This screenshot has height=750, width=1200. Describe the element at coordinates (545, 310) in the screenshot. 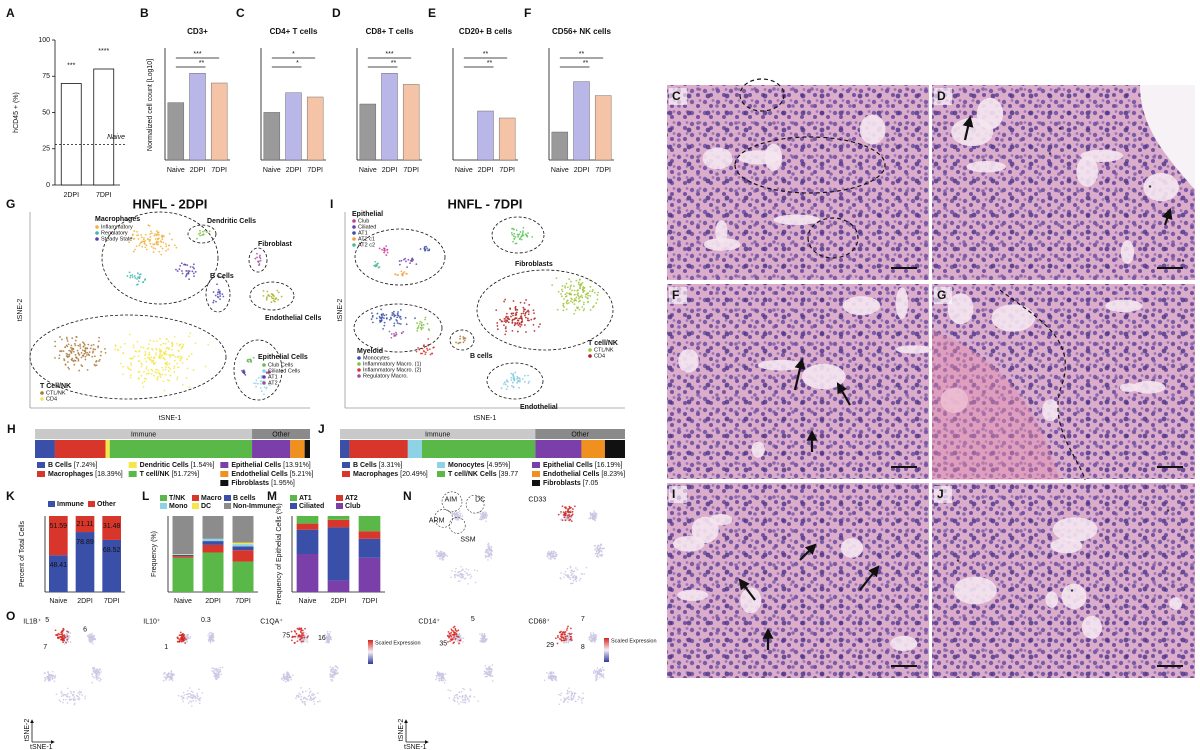

I see `cluster-outline` at that location.